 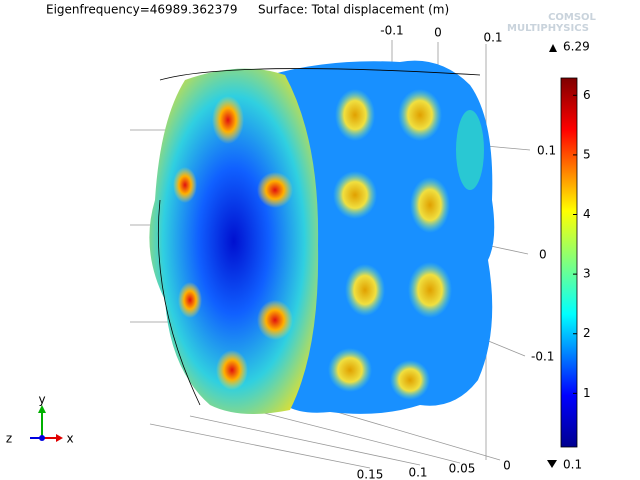 What do you see at coordinates (576, 47) in the screenshot?
I see `colorbar-max: 6.29` at bounding box center [576, 47].